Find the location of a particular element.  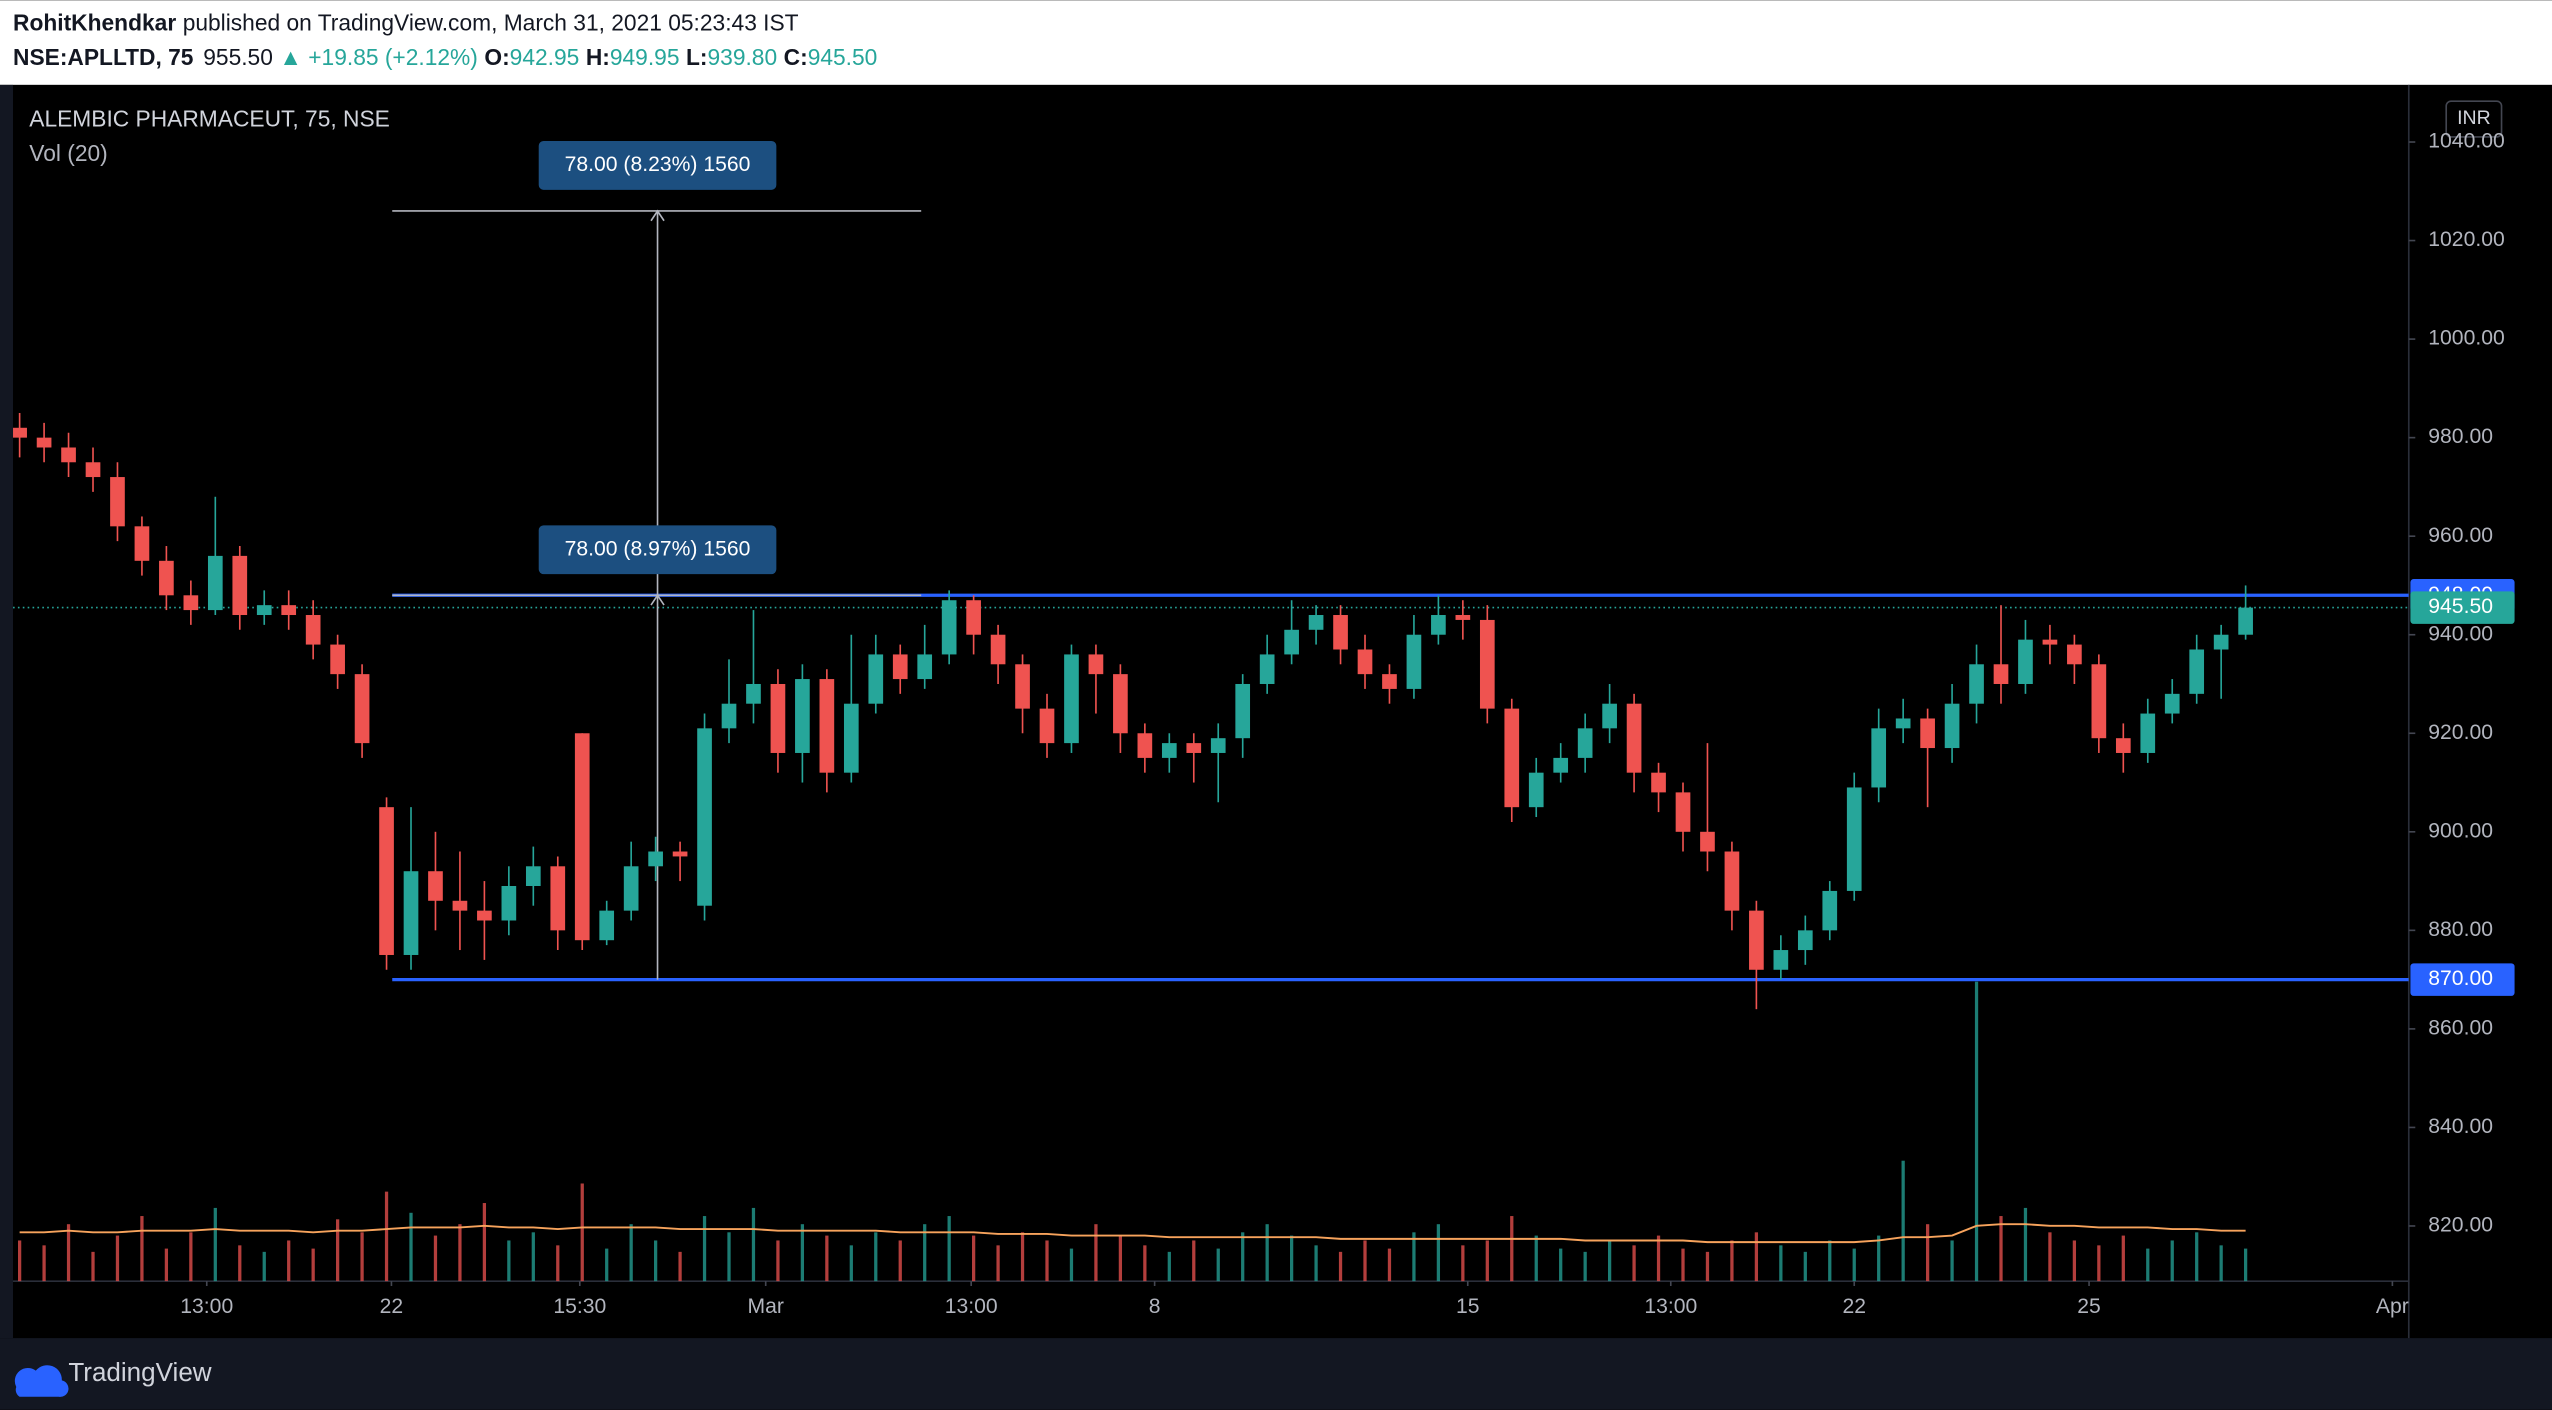

ohlc-label: L: is located at coordinates (697, 57).